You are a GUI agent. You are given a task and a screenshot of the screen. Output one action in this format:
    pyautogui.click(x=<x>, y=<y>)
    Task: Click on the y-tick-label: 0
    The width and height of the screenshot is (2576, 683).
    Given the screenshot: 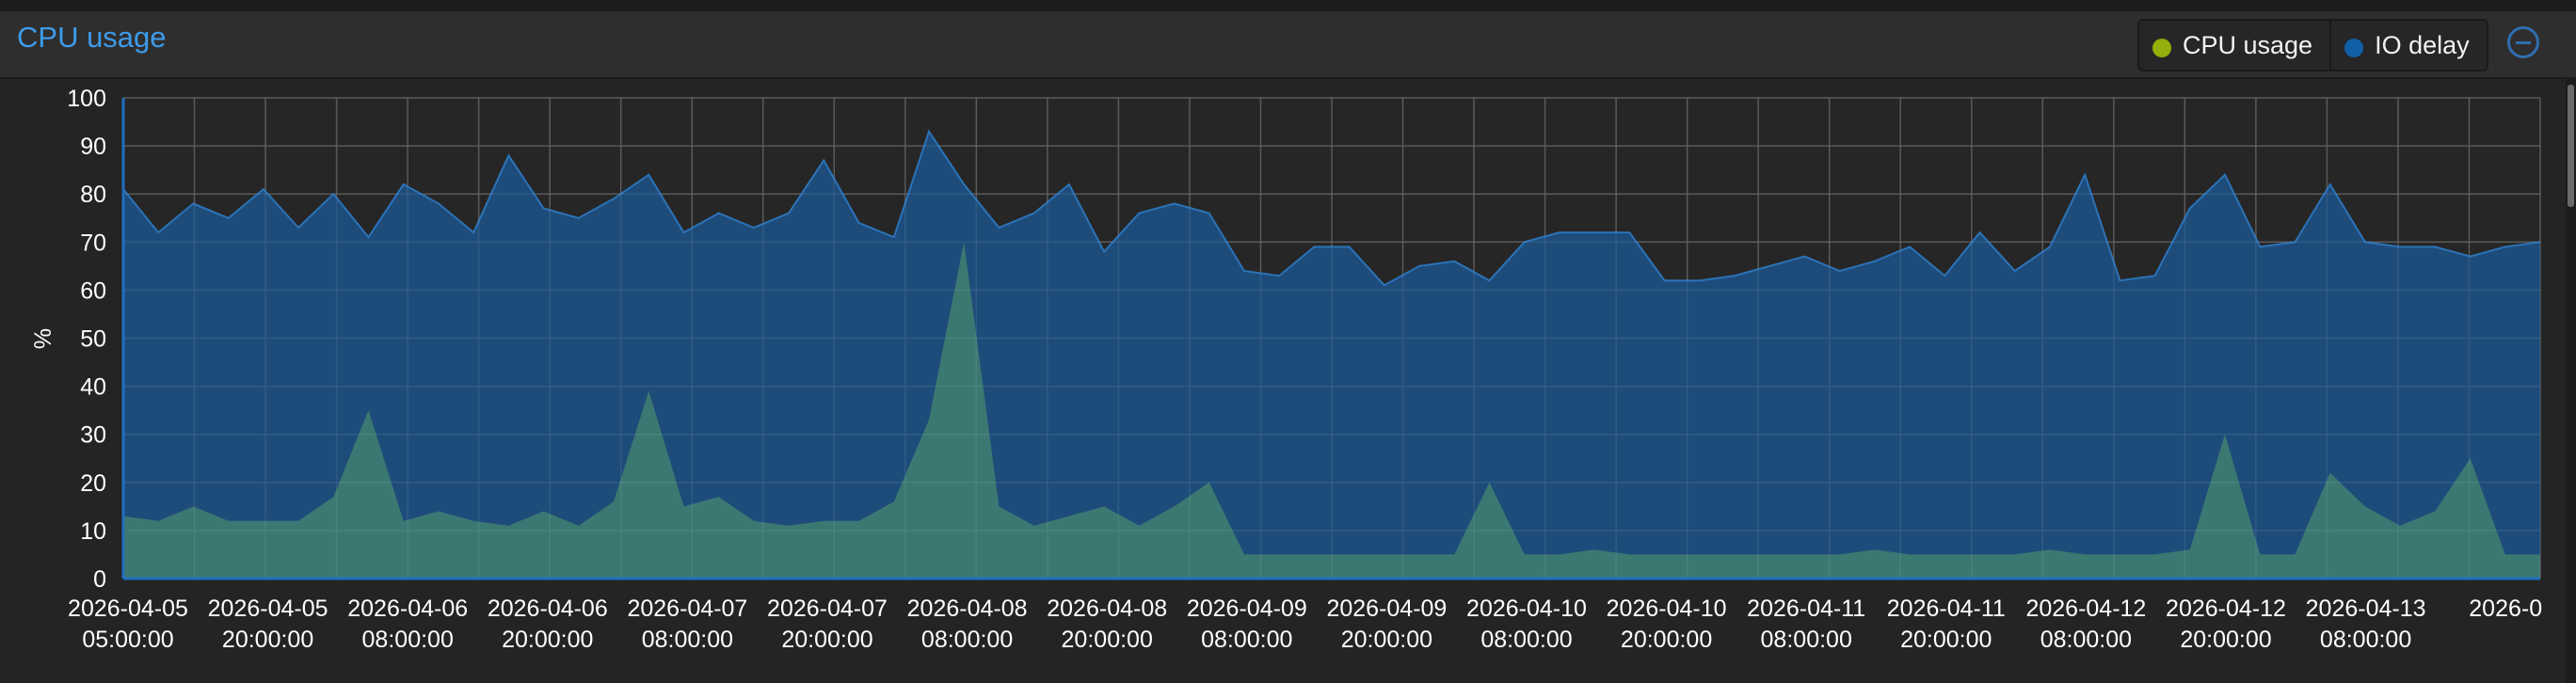 What is the action you would take?
    pyautogui.click(x=99, y=579)
    